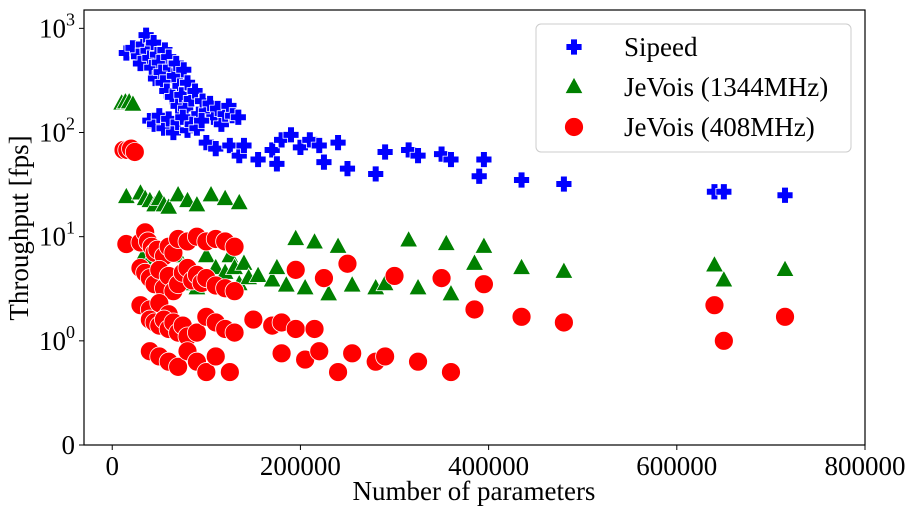  I want to click on y-axis-label: Throughput [fps], so click(19, 227).